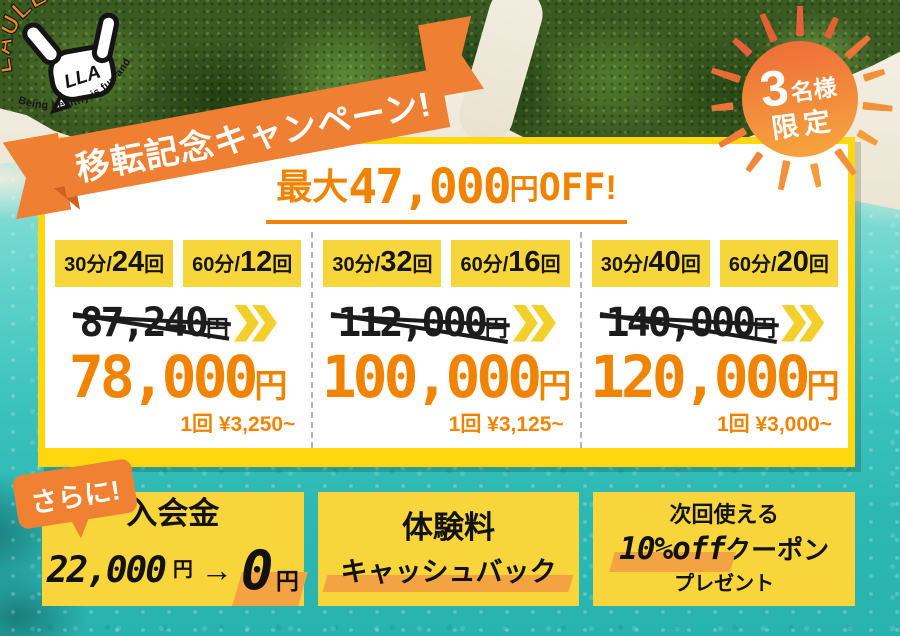  I want to click on per-session-price: 1回 ¥3,250~, so click(238, 424).